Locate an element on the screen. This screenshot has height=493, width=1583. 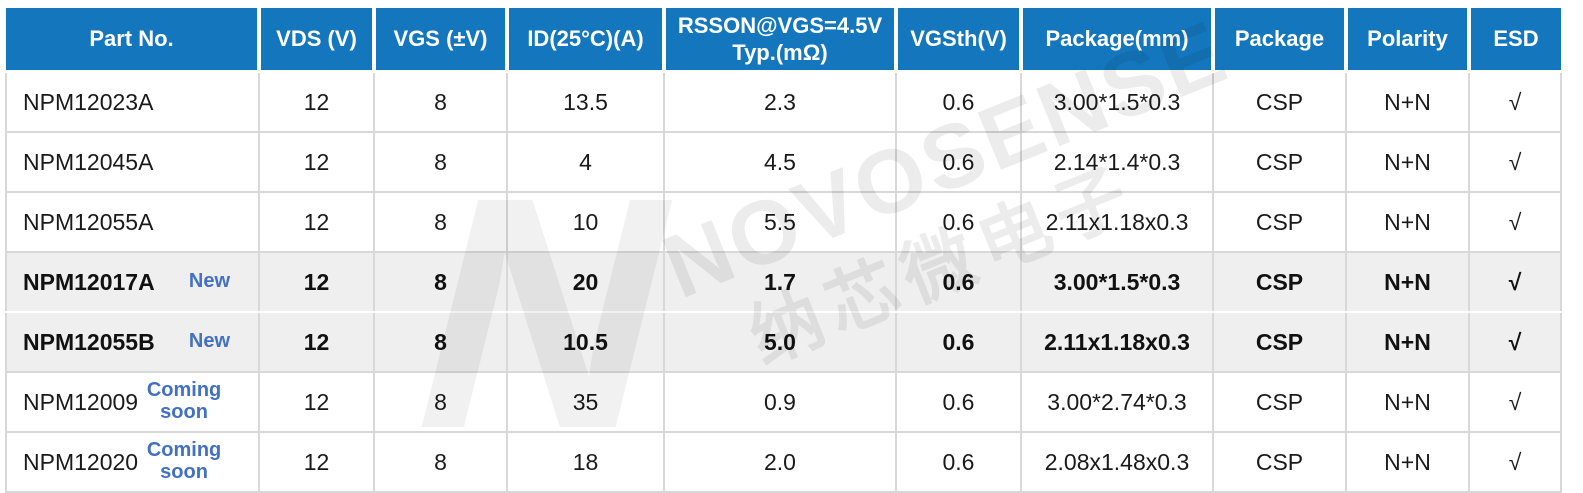
part-number: NPM12017A is located at coordinates (89, 281).